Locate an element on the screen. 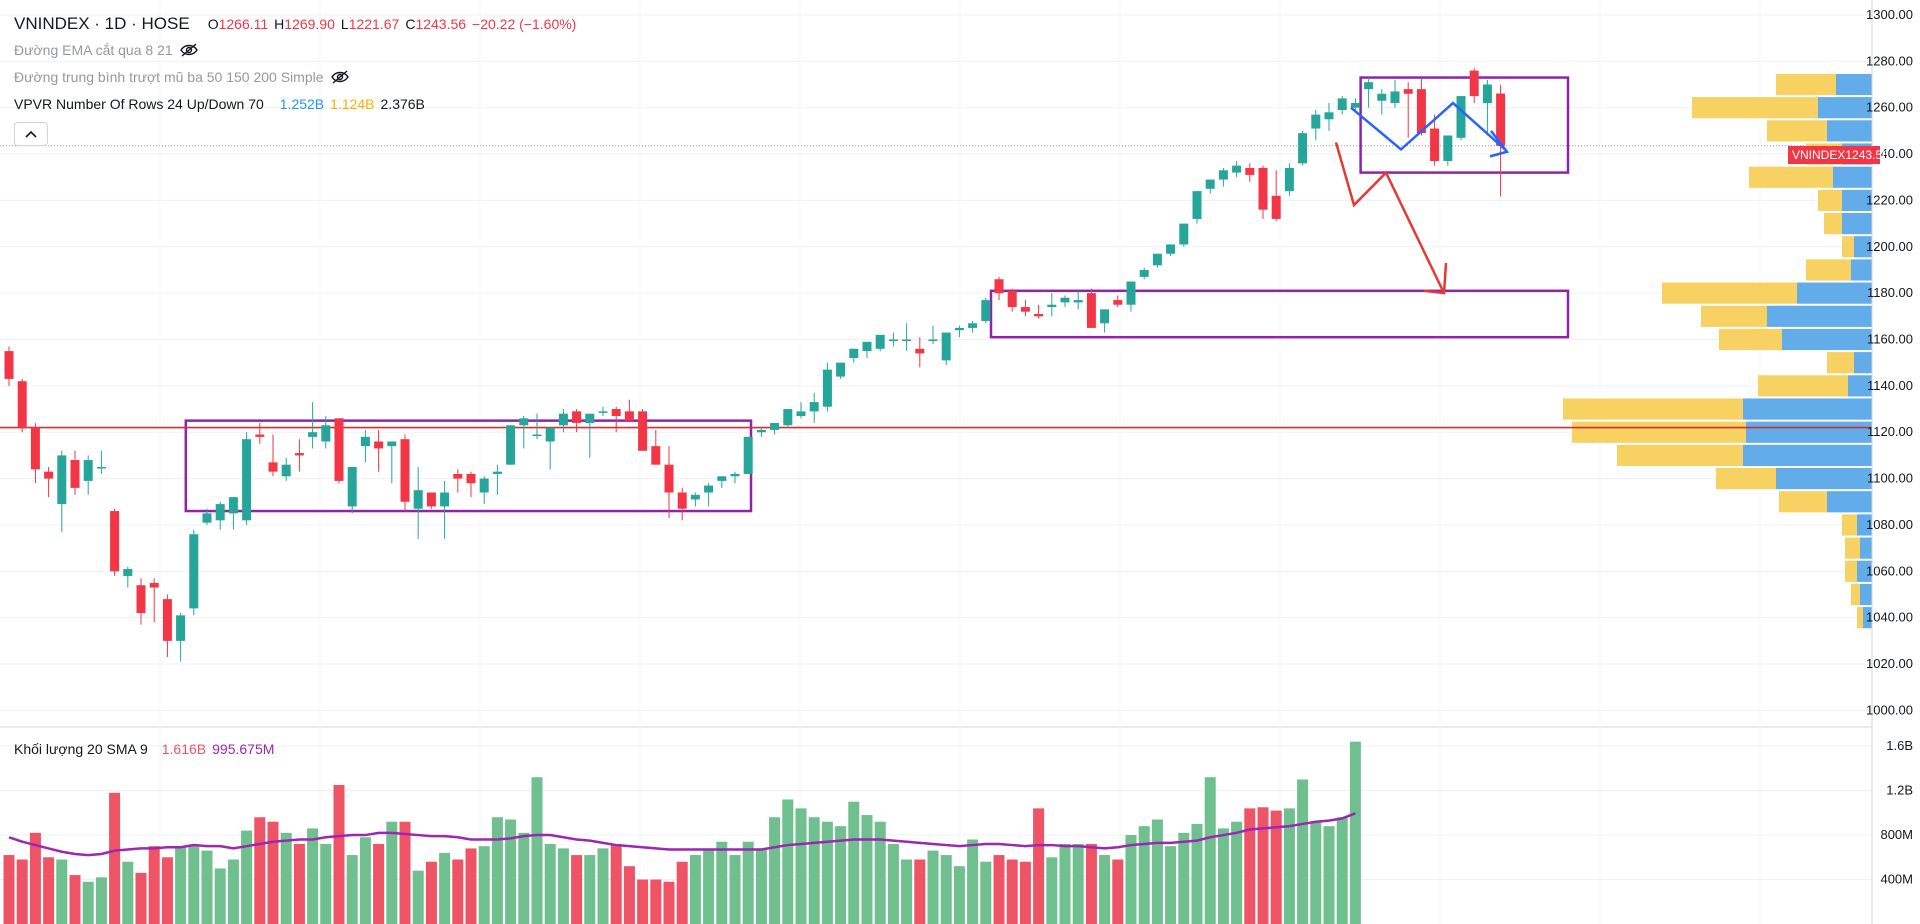 This screenshot has width=1920, height=924. price-tick-label: 1100.00 is located at coordinates (1890, 478).